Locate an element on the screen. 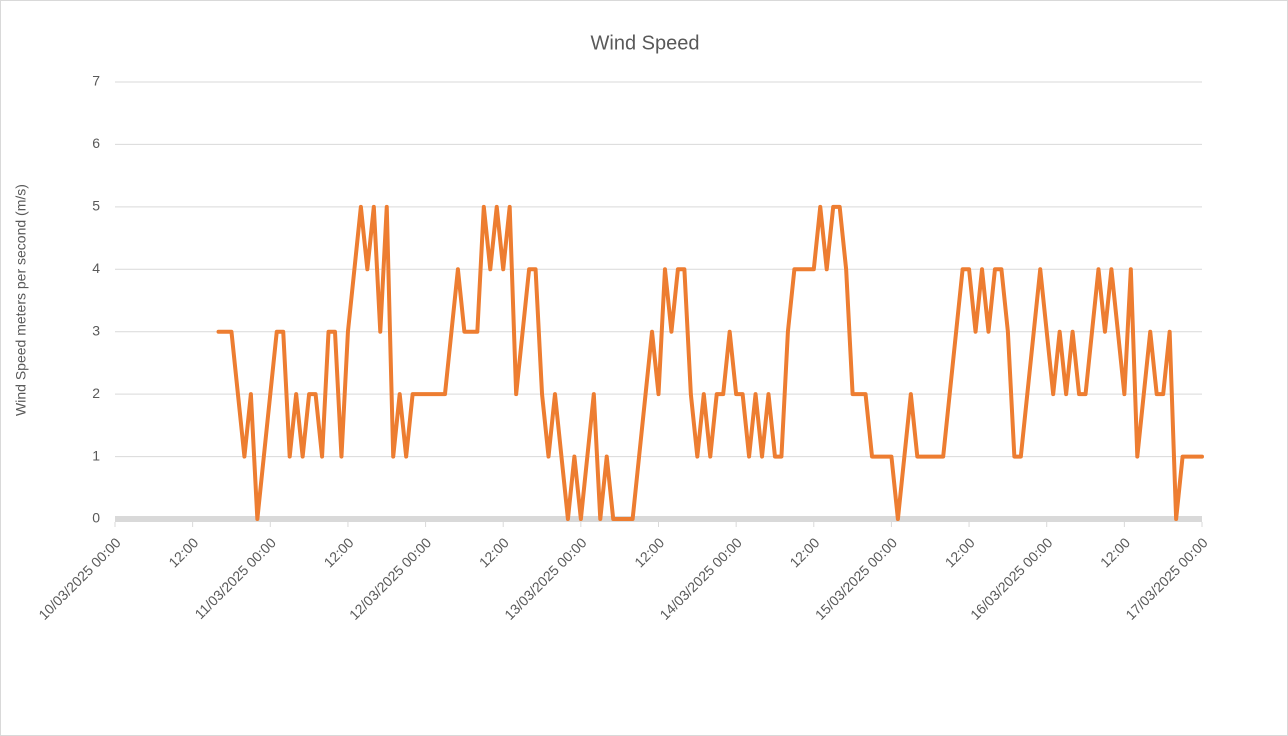 This screenshot has height=736, width=1288. y-tick-label: 4 is located at coordinates (96, 268).